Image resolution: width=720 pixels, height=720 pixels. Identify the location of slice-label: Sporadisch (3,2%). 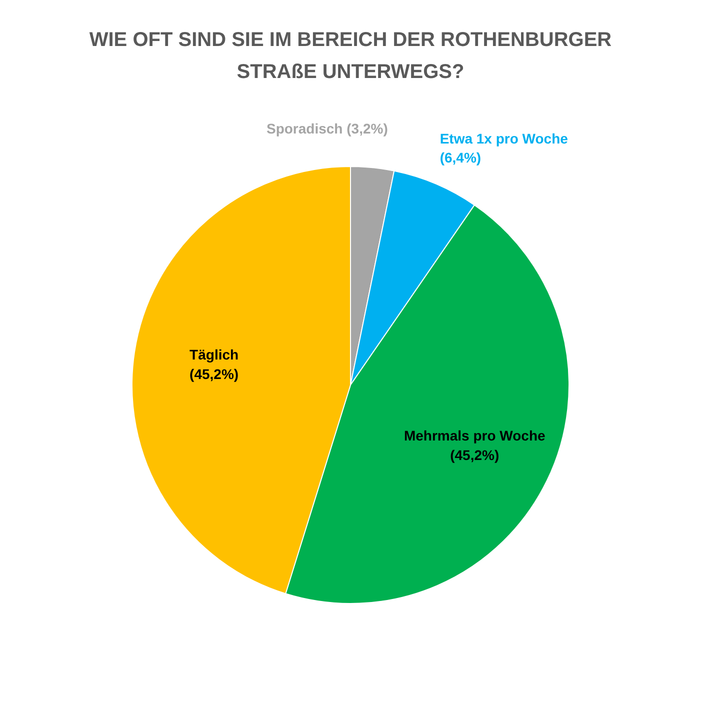
(327, 128).